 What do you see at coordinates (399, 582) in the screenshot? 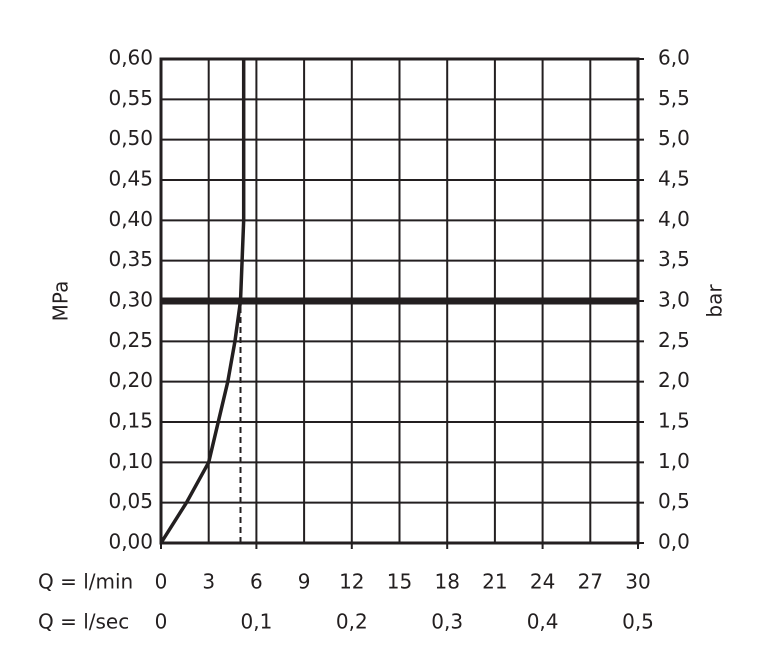
I see `x-tick-label: 15` at bounding box center [399, 582].